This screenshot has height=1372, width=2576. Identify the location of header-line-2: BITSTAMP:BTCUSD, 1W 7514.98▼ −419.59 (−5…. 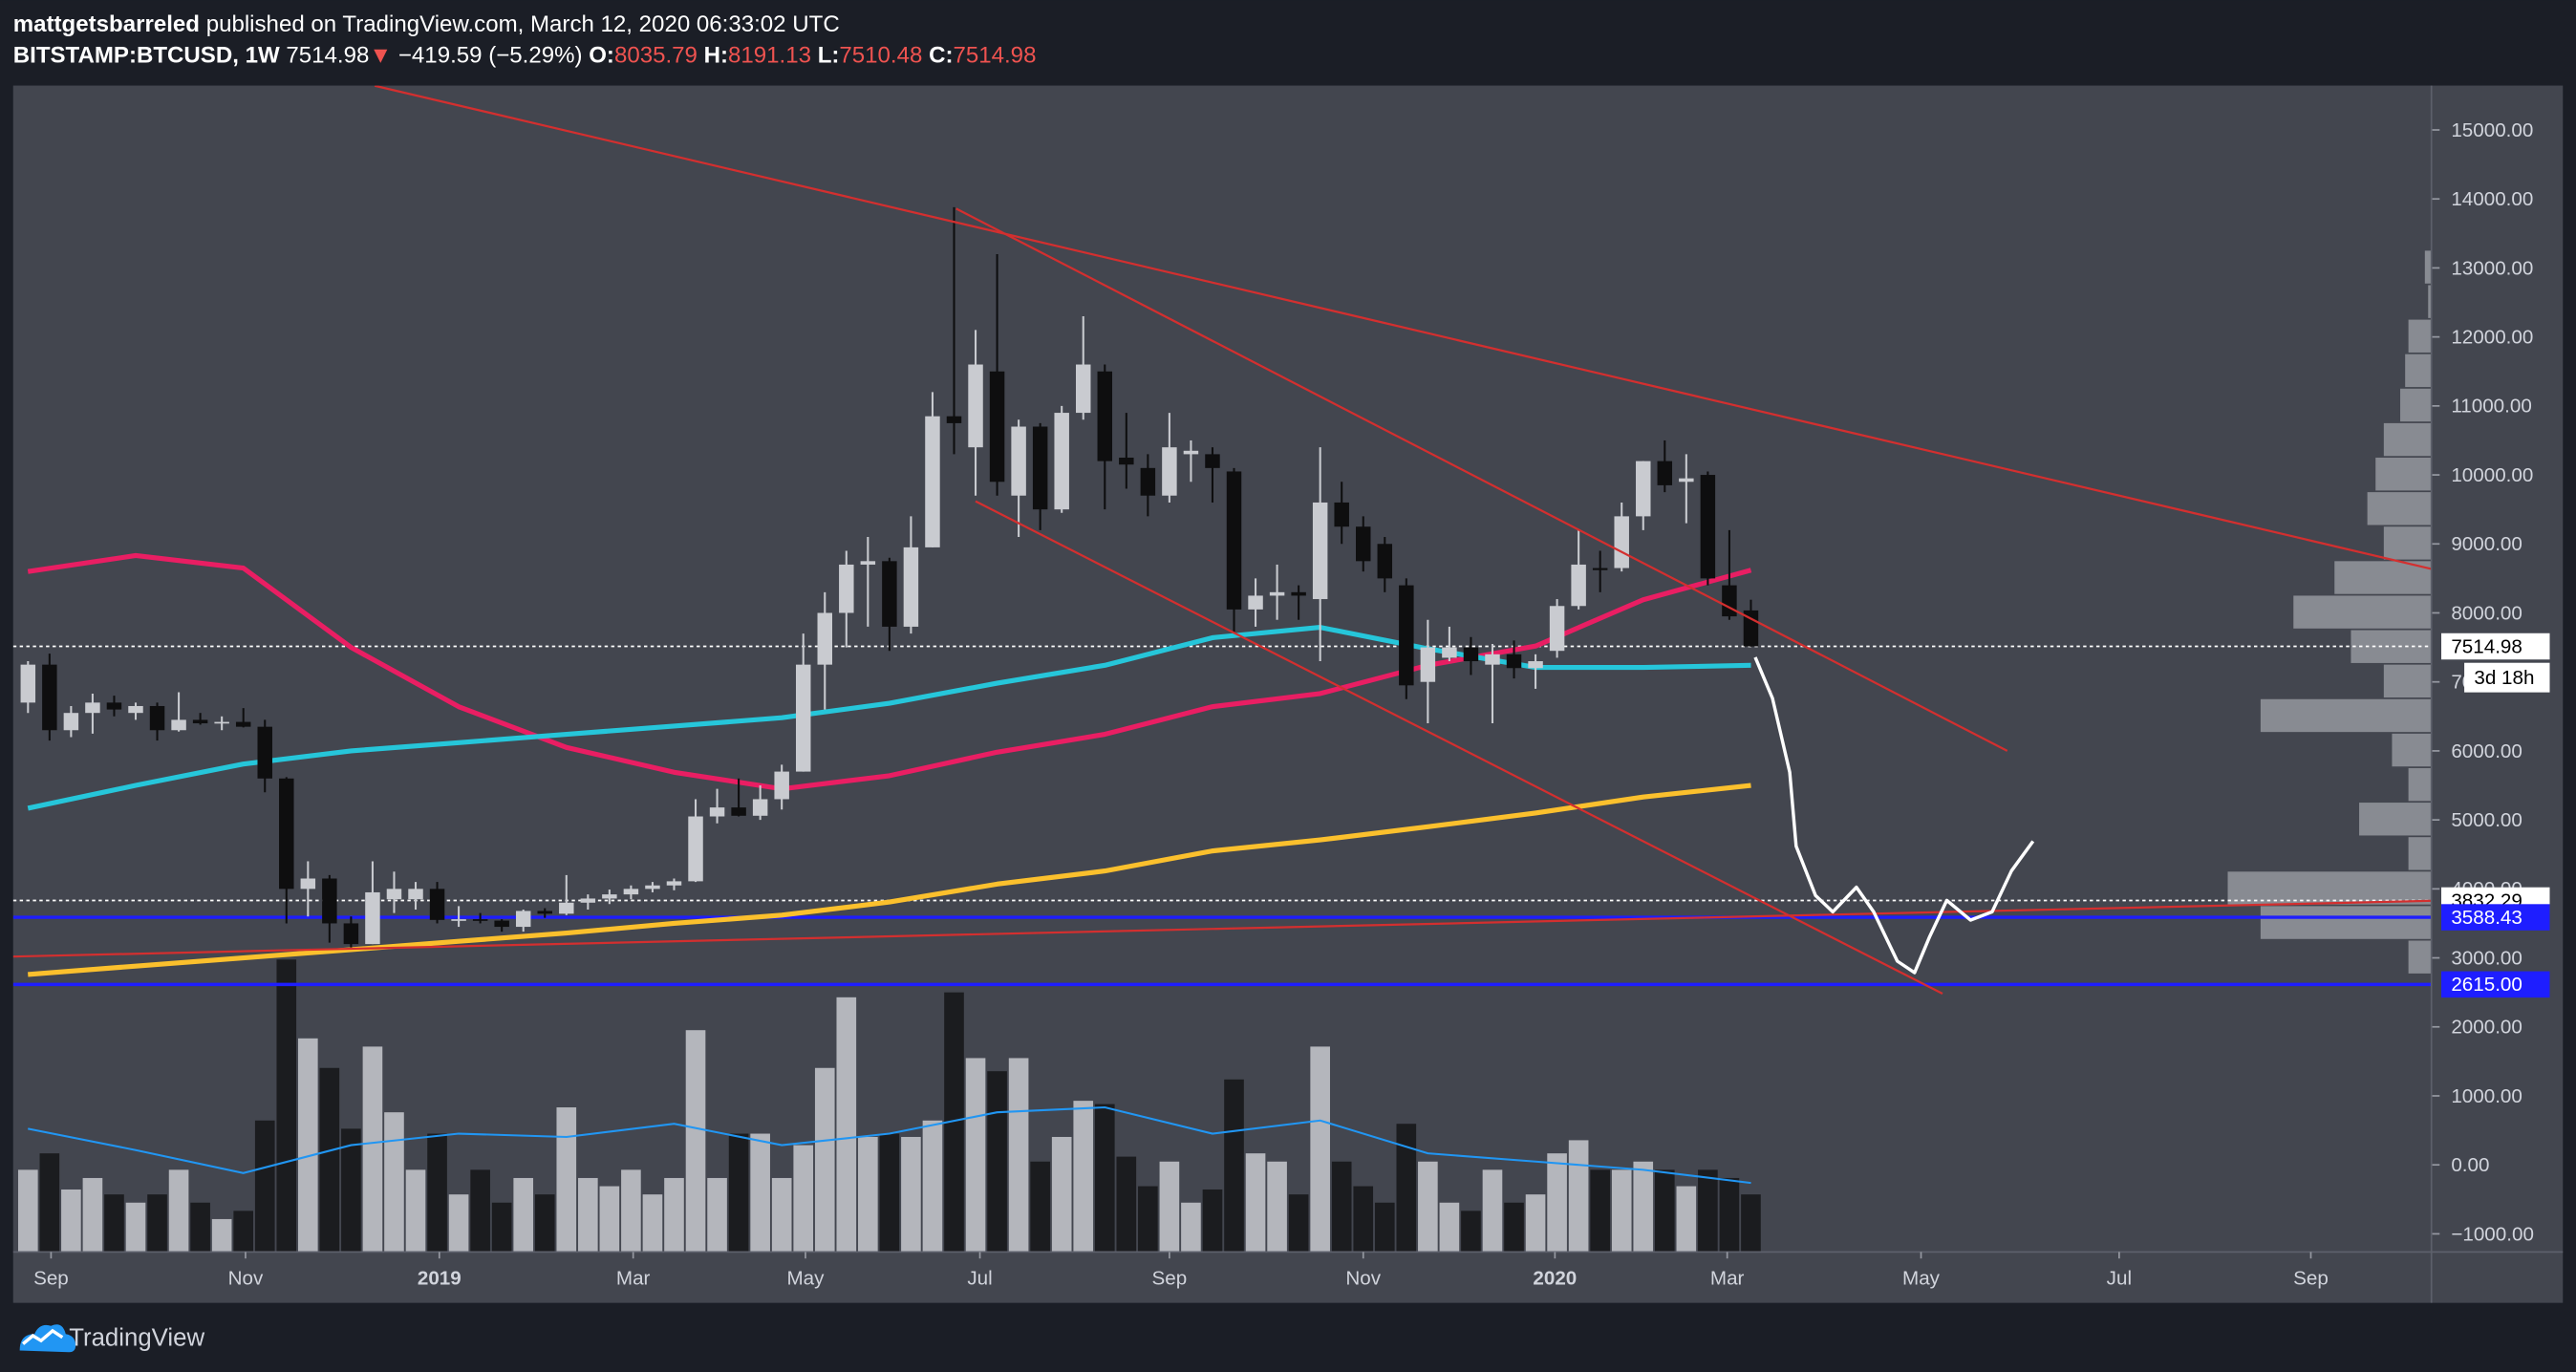
(525, 55).